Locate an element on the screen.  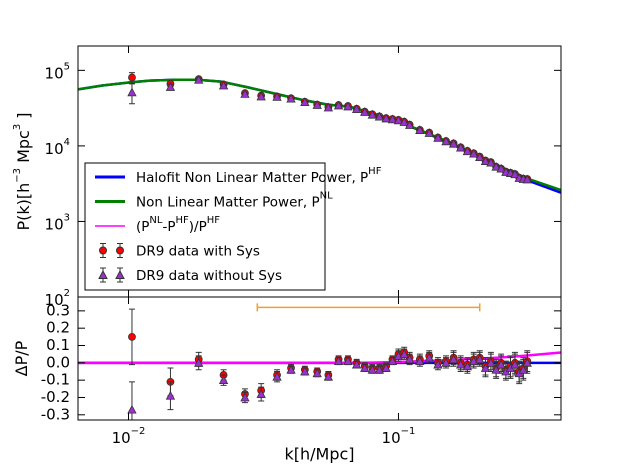
legend-label-part: DR9 data with Sys is located at coordinates (198, 252).